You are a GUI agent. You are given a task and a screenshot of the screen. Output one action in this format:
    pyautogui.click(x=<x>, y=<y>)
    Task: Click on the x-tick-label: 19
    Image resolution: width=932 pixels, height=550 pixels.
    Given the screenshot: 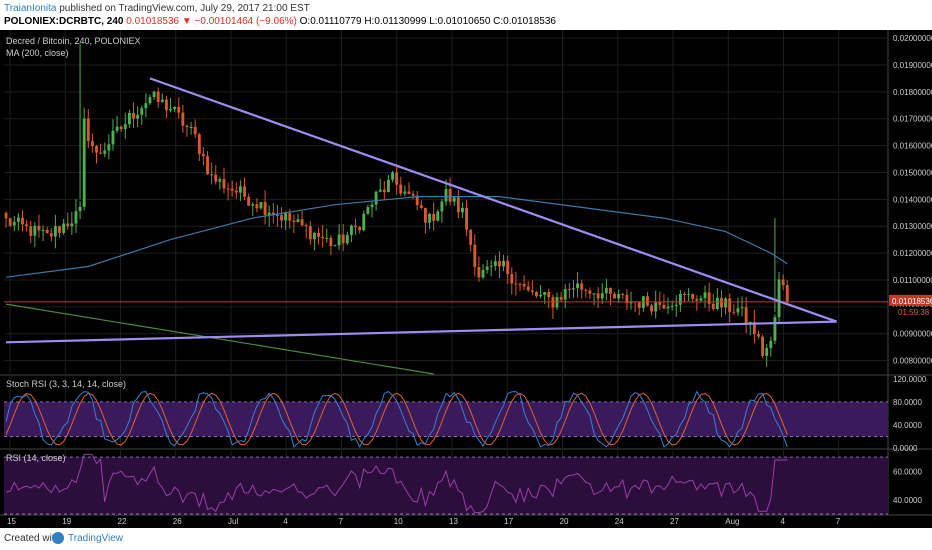 What is the action you would take?
    pyautogui.click(x=66, y=521)
    